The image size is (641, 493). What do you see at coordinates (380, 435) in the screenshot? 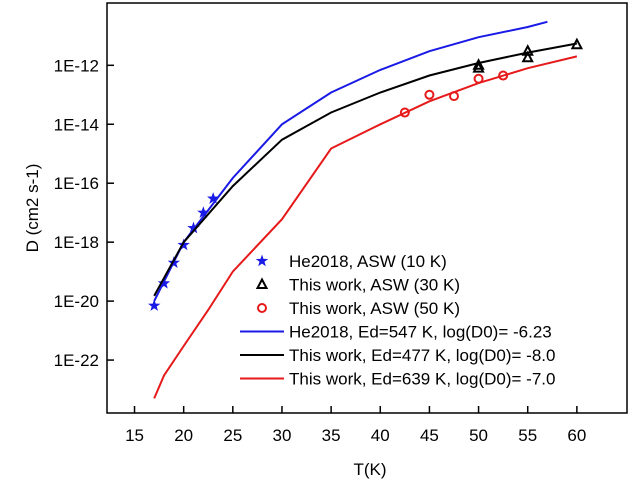
I see `x-tick-label: 40` at bounding box center [380, 435].